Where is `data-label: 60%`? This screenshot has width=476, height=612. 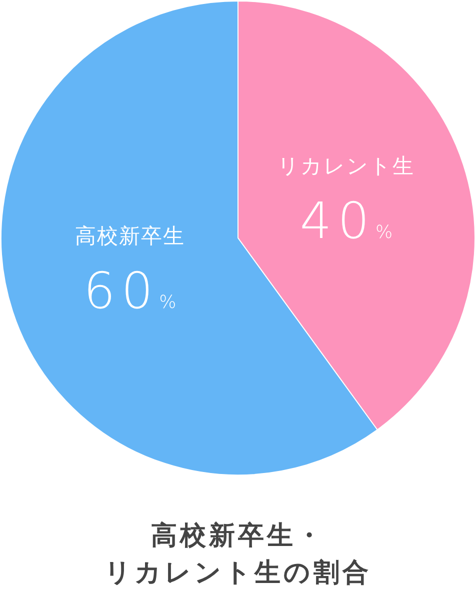
data-label: 60% is located at coordinates (129, 291).